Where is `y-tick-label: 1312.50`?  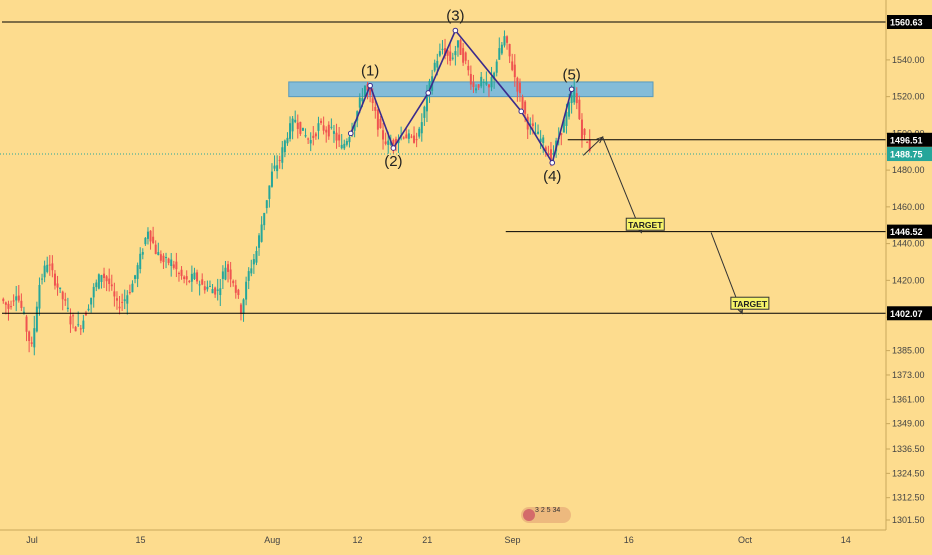 y-tick-label: 1312.50 is located at coordinates (908, 498).